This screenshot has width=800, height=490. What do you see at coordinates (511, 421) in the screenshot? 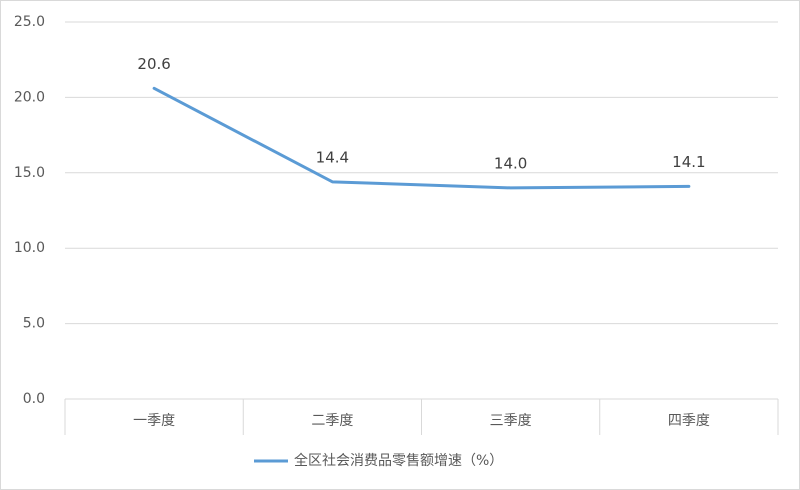
I see `x-tick-label: 三季度` at bounding box center [511, 421].